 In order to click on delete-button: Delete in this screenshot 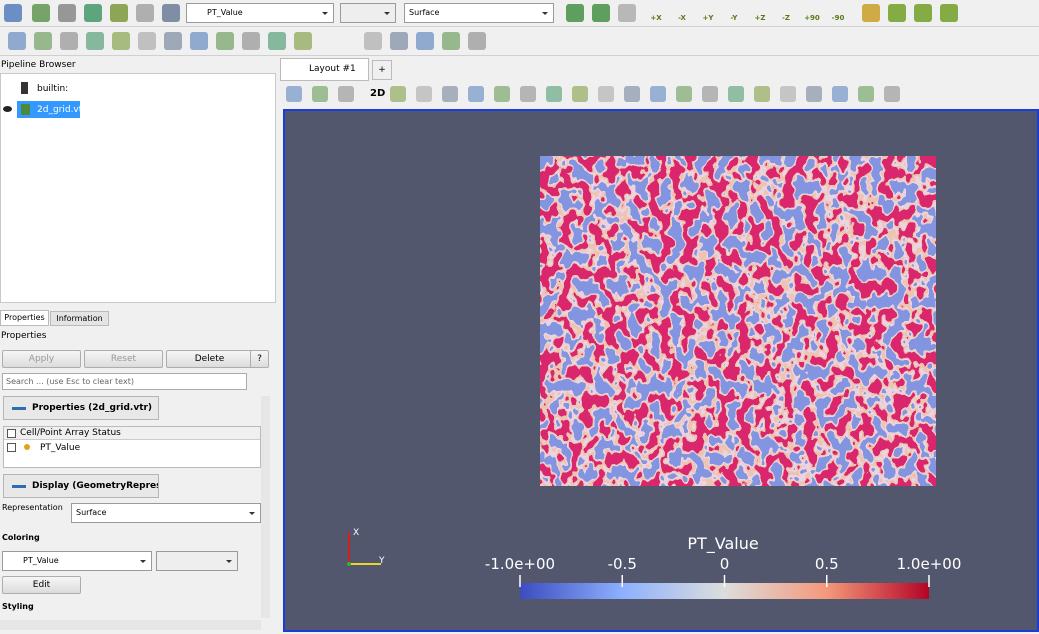, I will do `click(209, 359)`.